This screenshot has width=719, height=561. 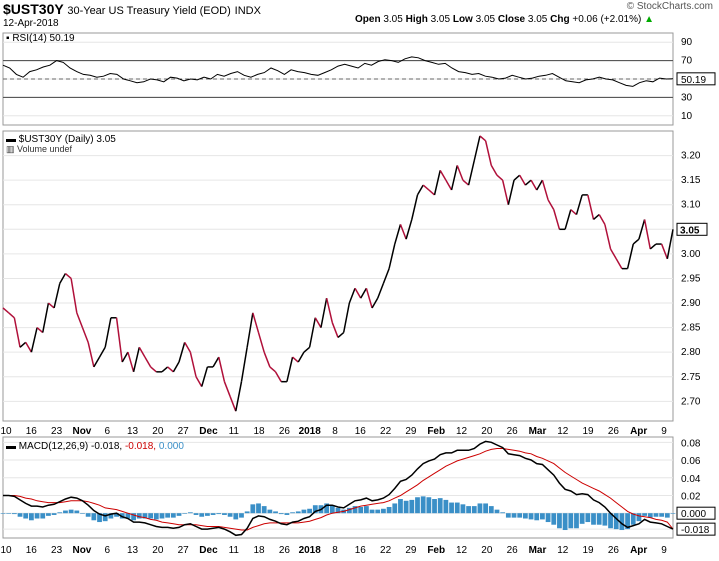 I want to click on x-tick-label: 22, so click(x=386, y=431).